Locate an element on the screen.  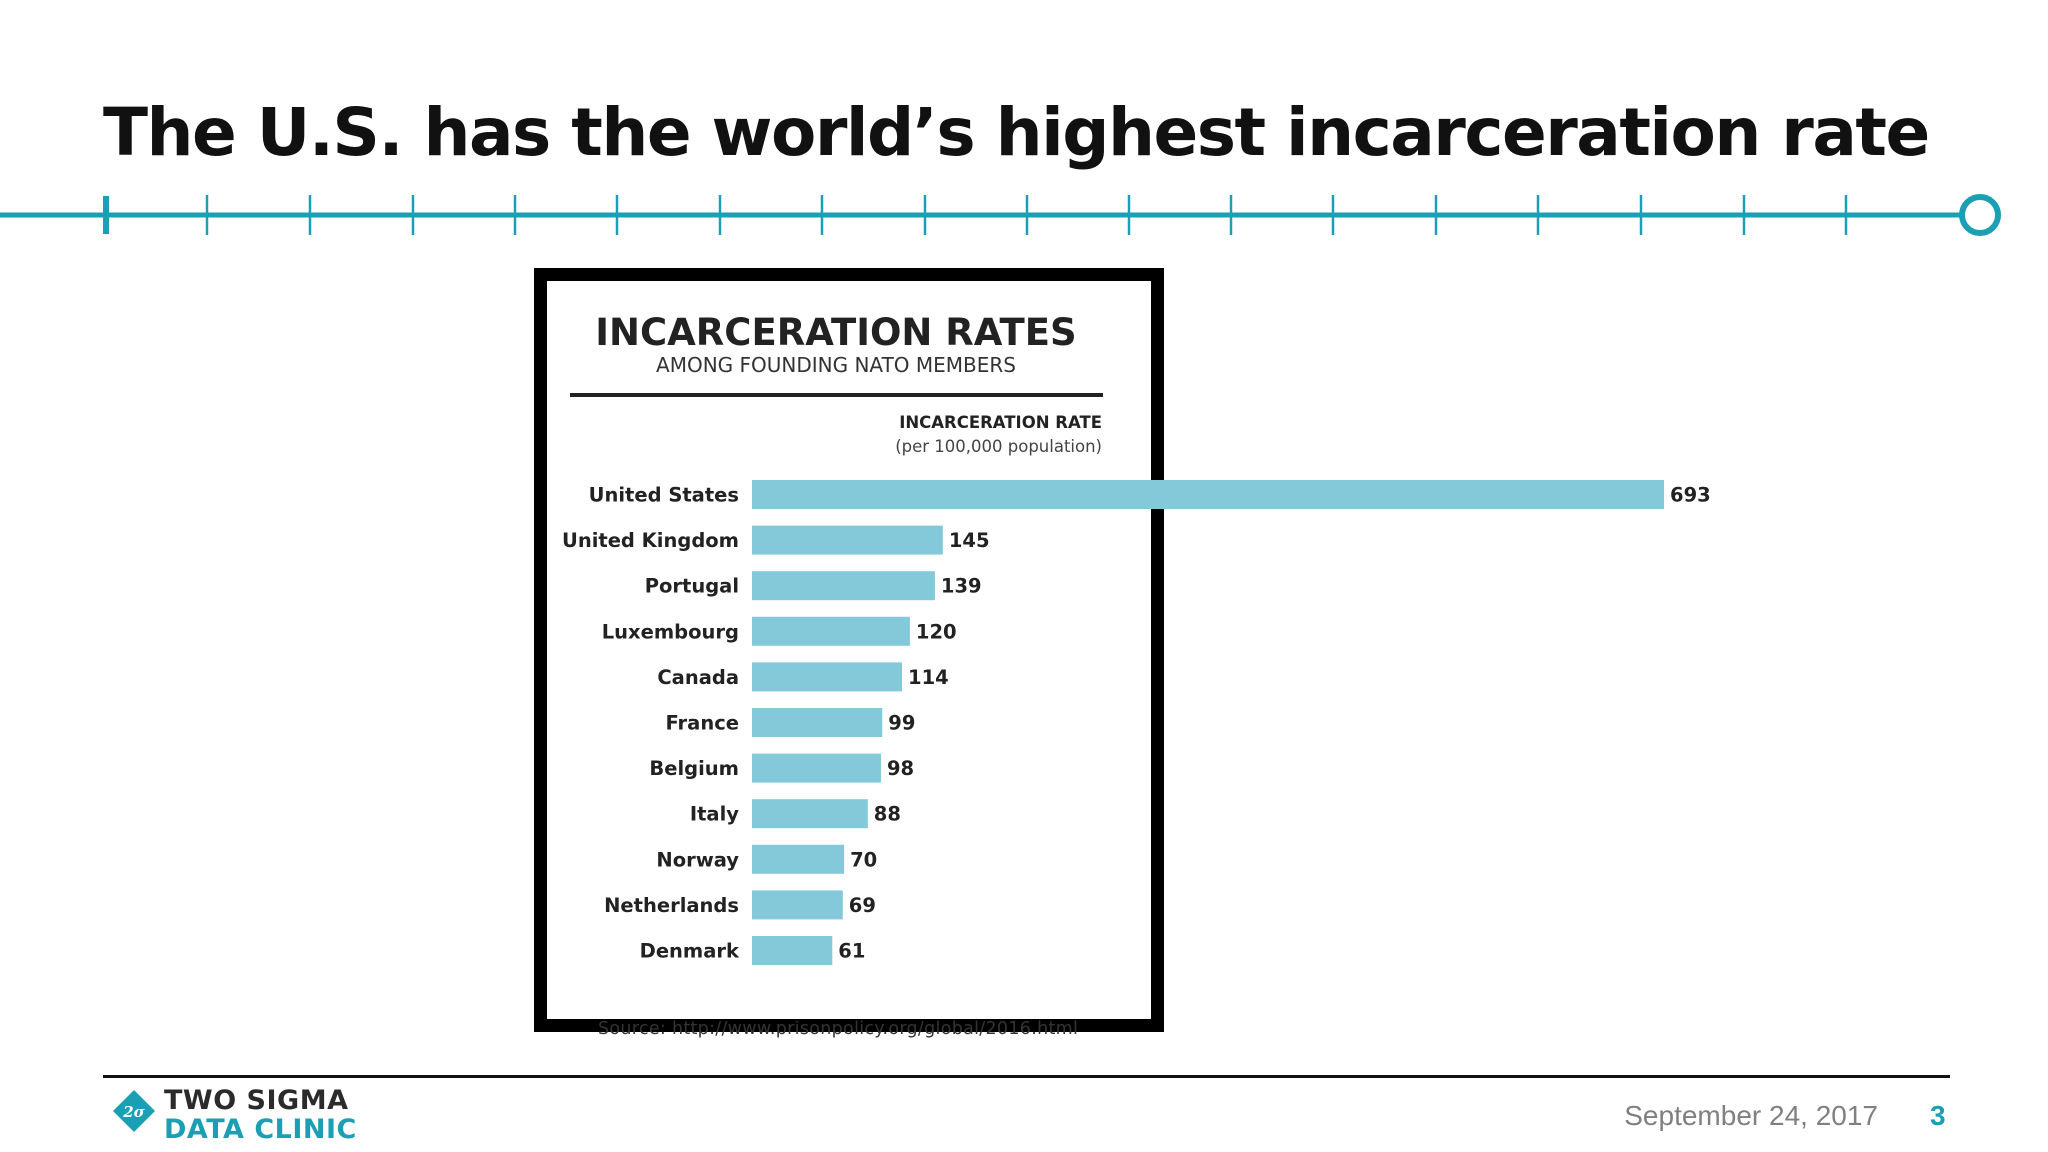
logo-mark-text: 2σ is located at coordinates (133, 1112).